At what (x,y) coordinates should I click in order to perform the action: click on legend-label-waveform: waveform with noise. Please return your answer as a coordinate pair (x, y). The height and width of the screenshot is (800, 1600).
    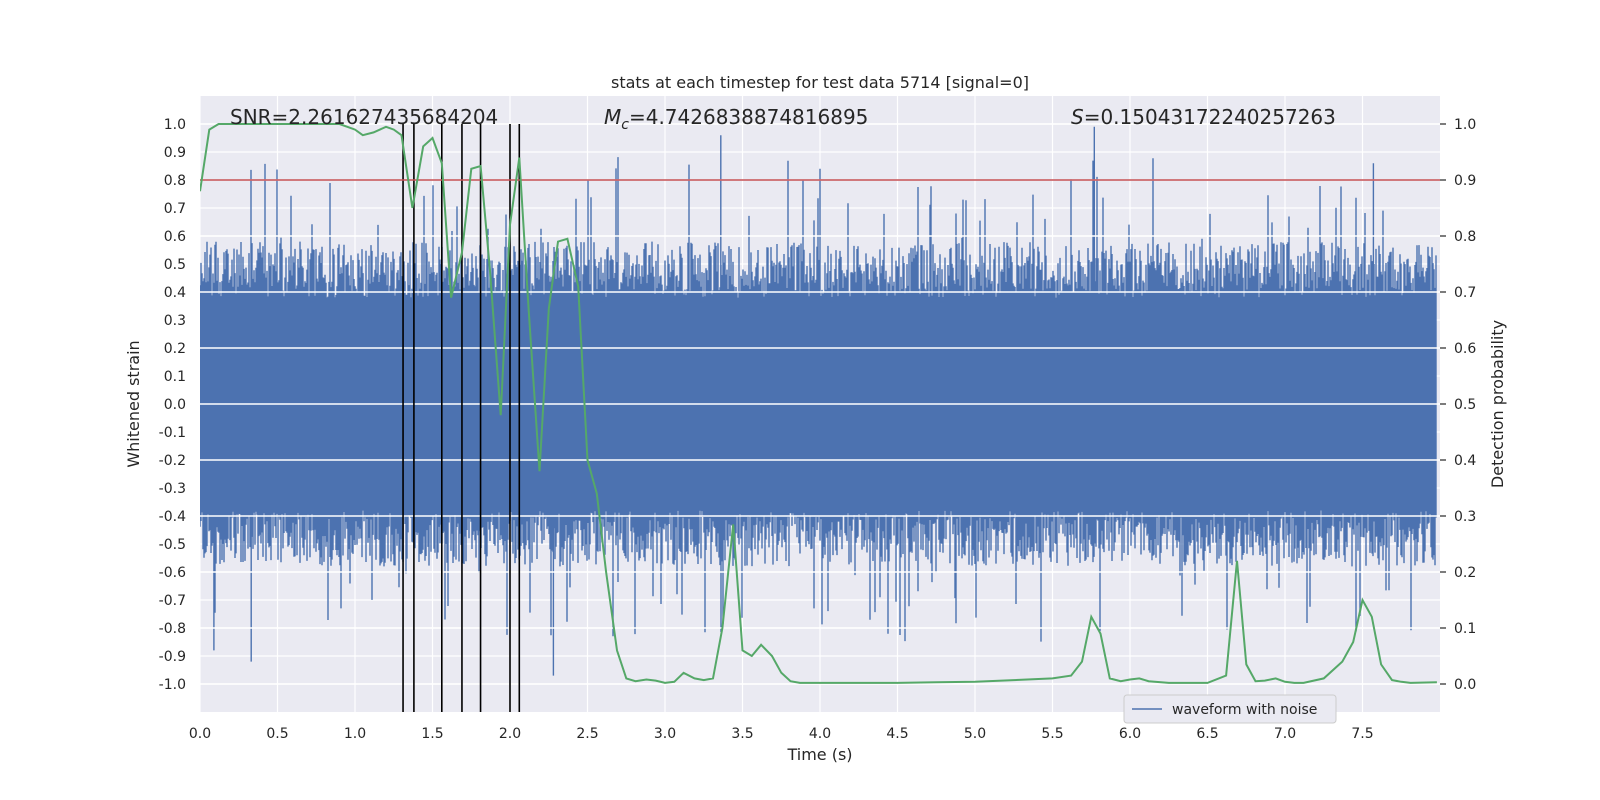
    Looking at the image, I should click on (1244, 710).